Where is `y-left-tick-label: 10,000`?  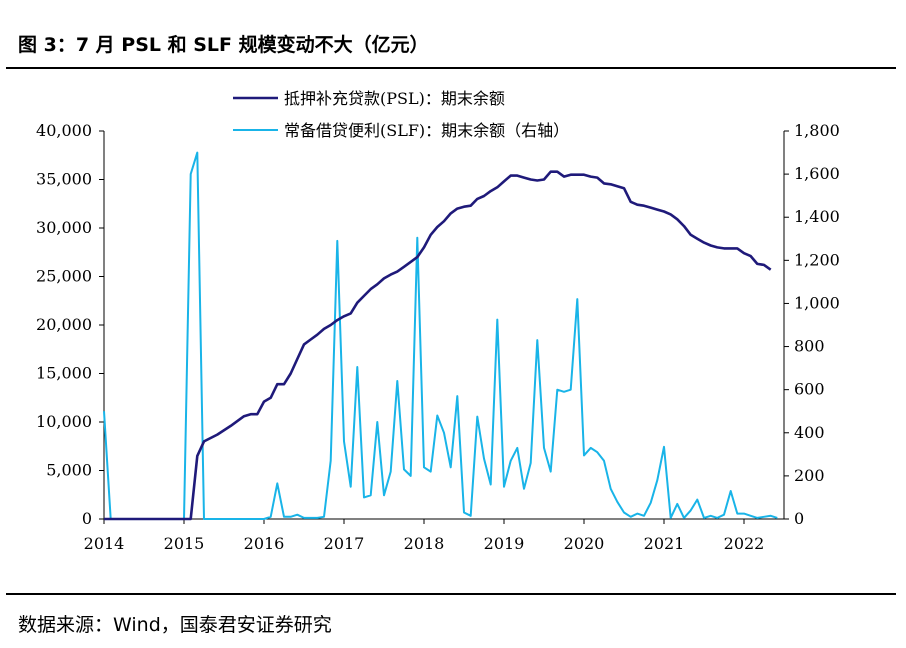 y-left-tick-label: 10,000 is located at coordinates (64, 421).